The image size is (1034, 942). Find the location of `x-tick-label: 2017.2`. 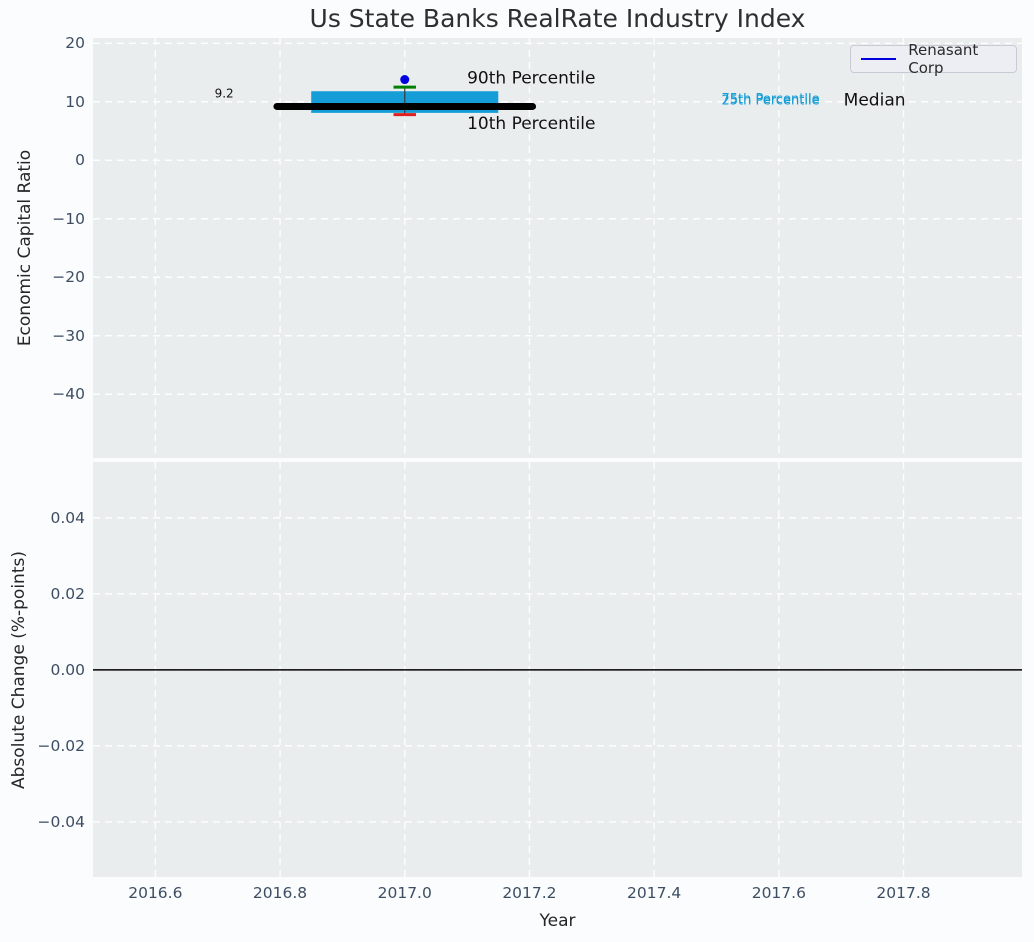

x-tick-label: 2017.2 is located at coordinates (529, 893).